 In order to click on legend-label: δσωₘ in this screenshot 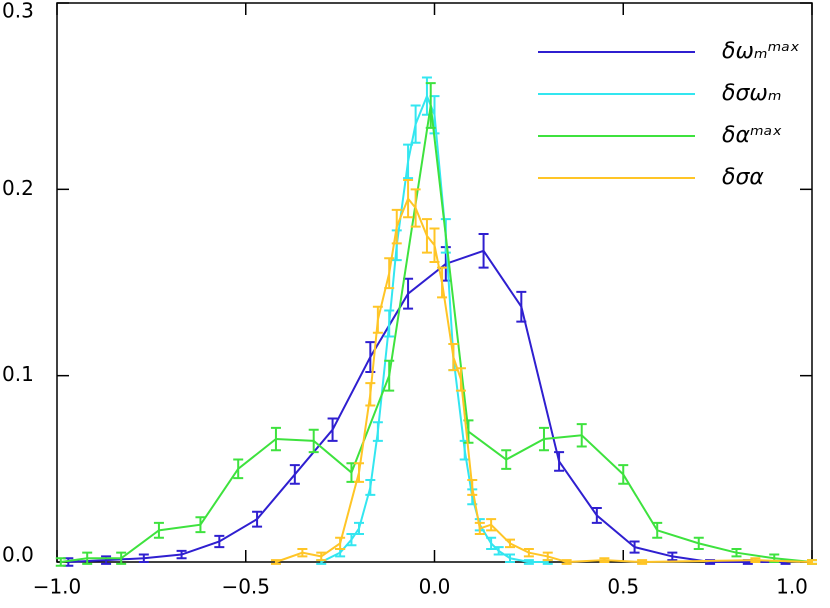, I will do `click(752, 93)`.